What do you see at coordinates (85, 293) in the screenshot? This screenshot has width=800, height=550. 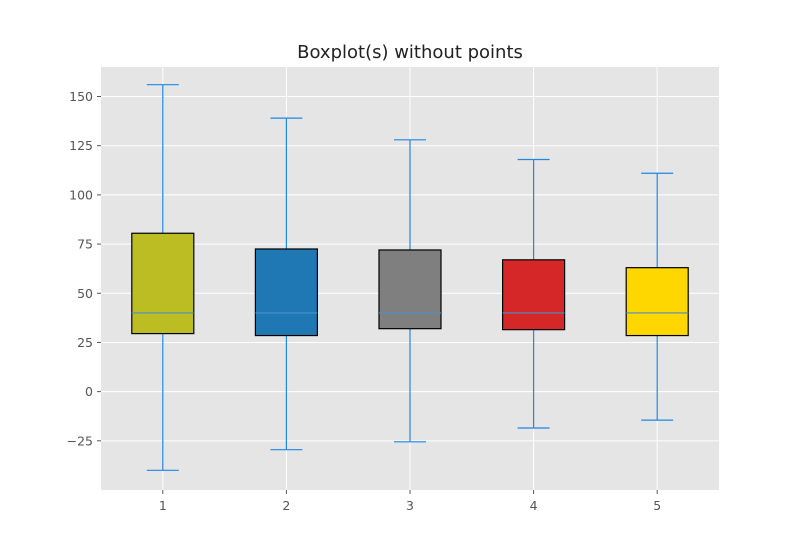 I see `y-tick-label: 50` at bounding box center [85, 293].